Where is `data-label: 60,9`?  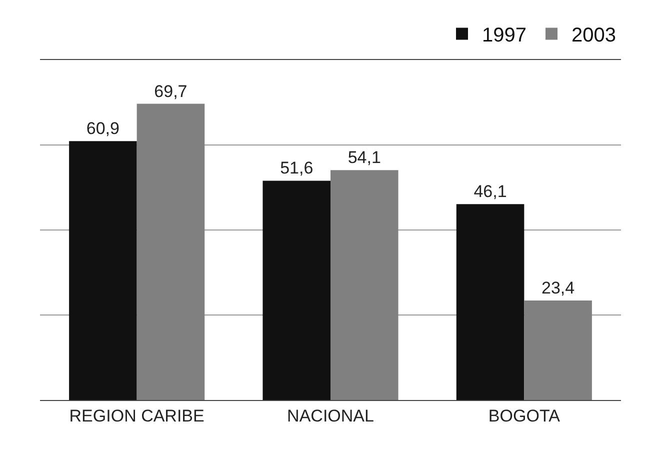
data-label: 60,9 is located at coordinates (103, 128).